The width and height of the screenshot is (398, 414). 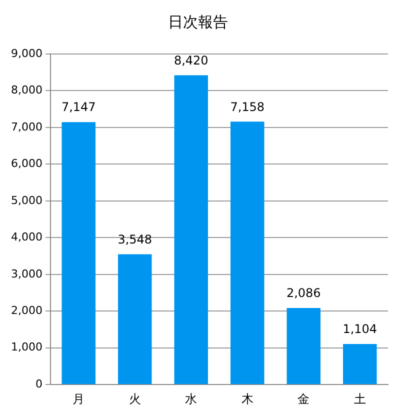 What do you see at coordinates (78, 399) in the screenshot?
I see `x-tick-label: 月` at bounding box center [78, 399].